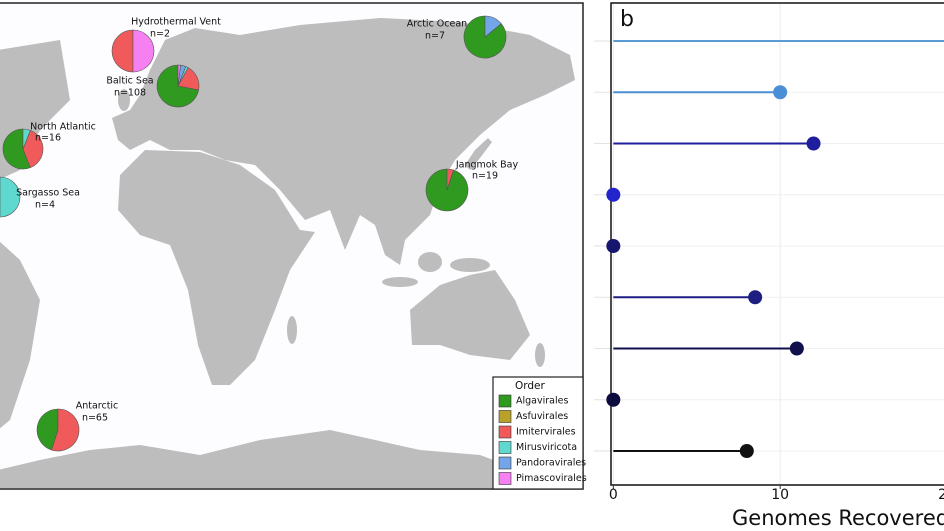 The height and width of the screenshot is (531, 944). I want to click on site-count: n=7, so click(435, 36).